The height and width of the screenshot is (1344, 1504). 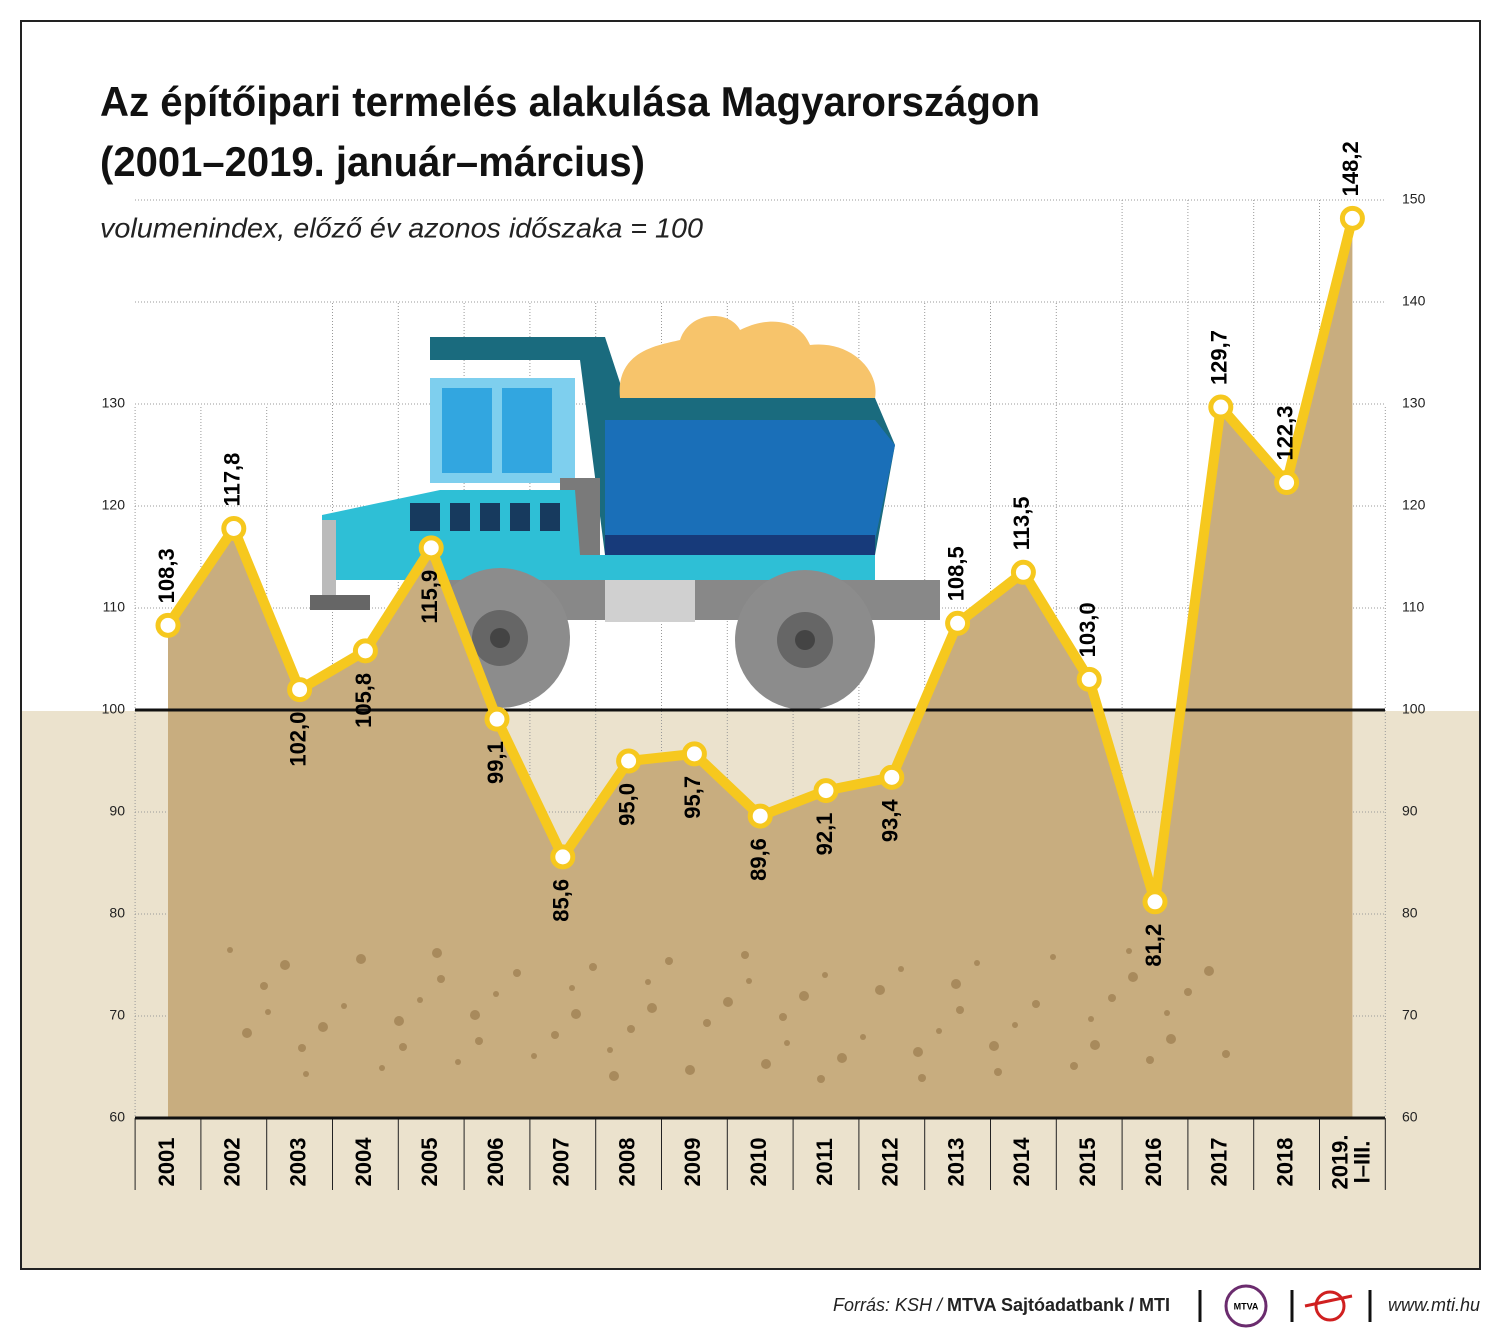 What do you see at coordinates (1087, 629) in the screenshot?
I see `value-label: 103,0` at bounding box center [1087, 629].